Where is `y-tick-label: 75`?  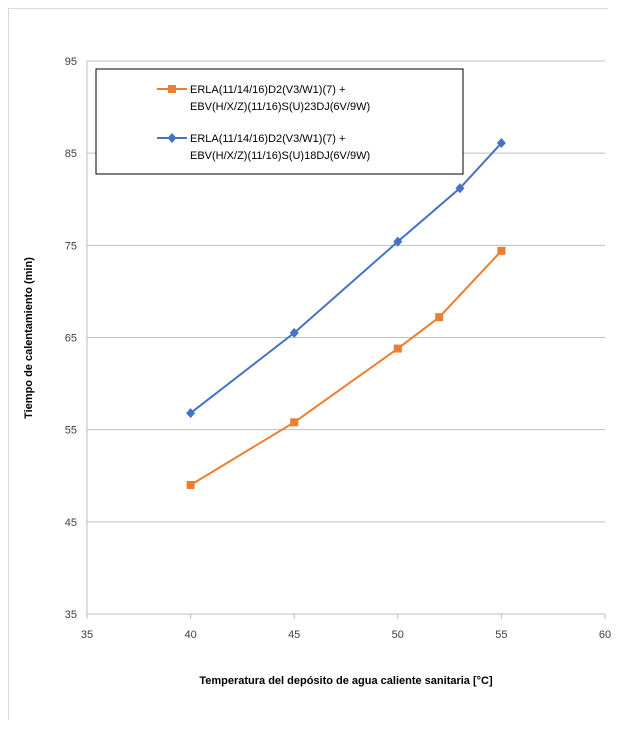
y-tick-label: 75 is located at coordinates (71, 246).